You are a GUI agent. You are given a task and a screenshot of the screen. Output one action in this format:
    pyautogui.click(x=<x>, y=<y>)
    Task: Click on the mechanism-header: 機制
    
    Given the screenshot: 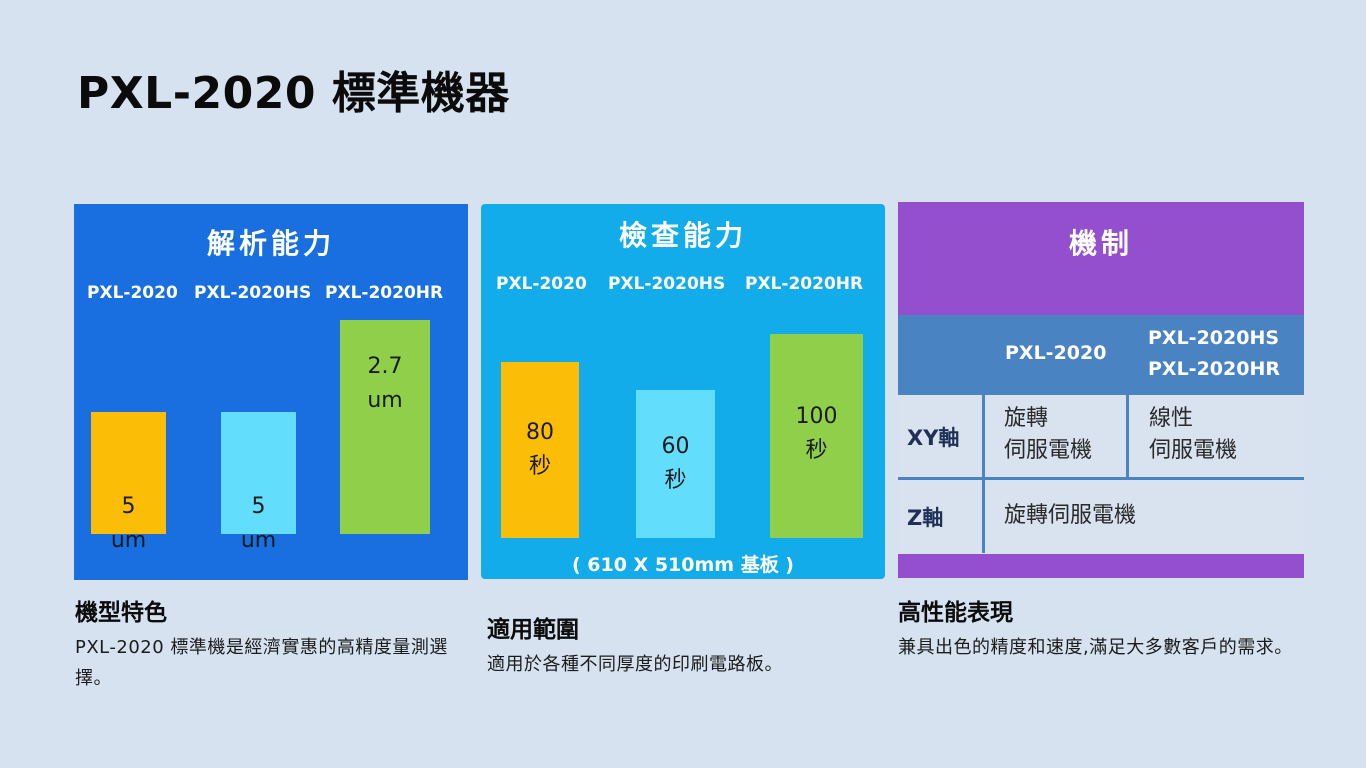 What is the action you would take?
    pyautogui.click(x=1101, y=258)
    